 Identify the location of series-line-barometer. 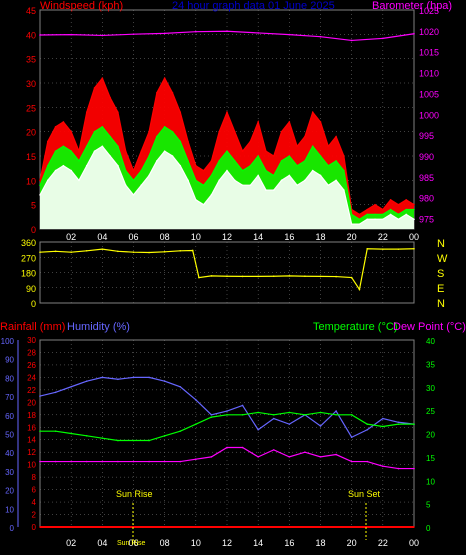
(227, 36).